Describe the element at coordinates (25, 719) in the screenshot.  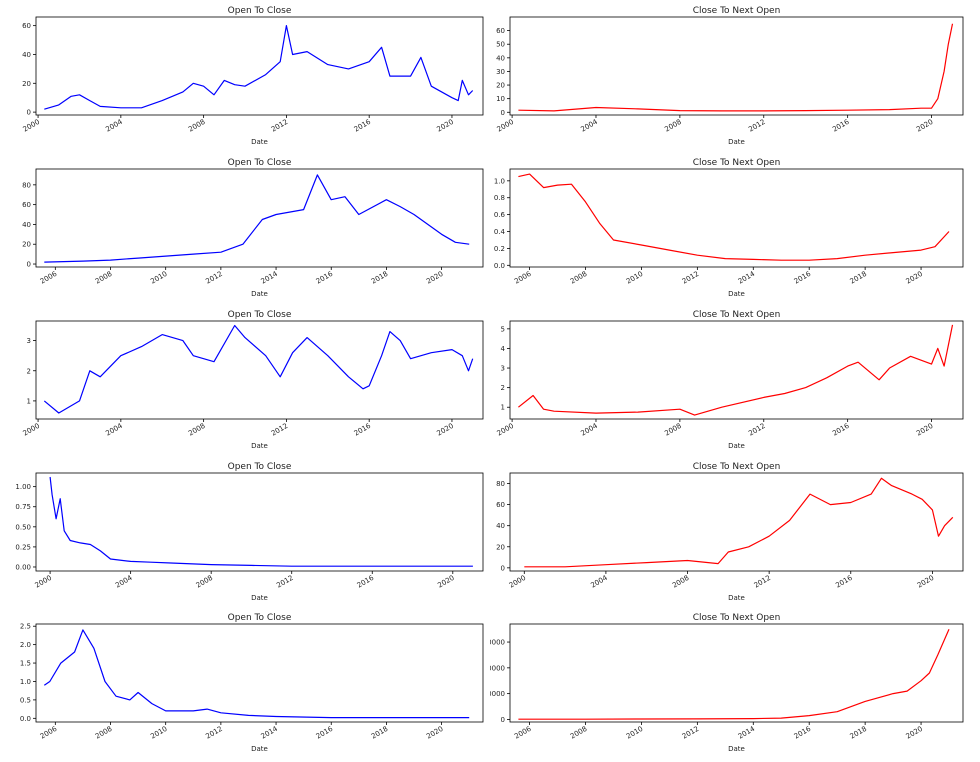
I see `y-tick-label: 0.0` at that location.